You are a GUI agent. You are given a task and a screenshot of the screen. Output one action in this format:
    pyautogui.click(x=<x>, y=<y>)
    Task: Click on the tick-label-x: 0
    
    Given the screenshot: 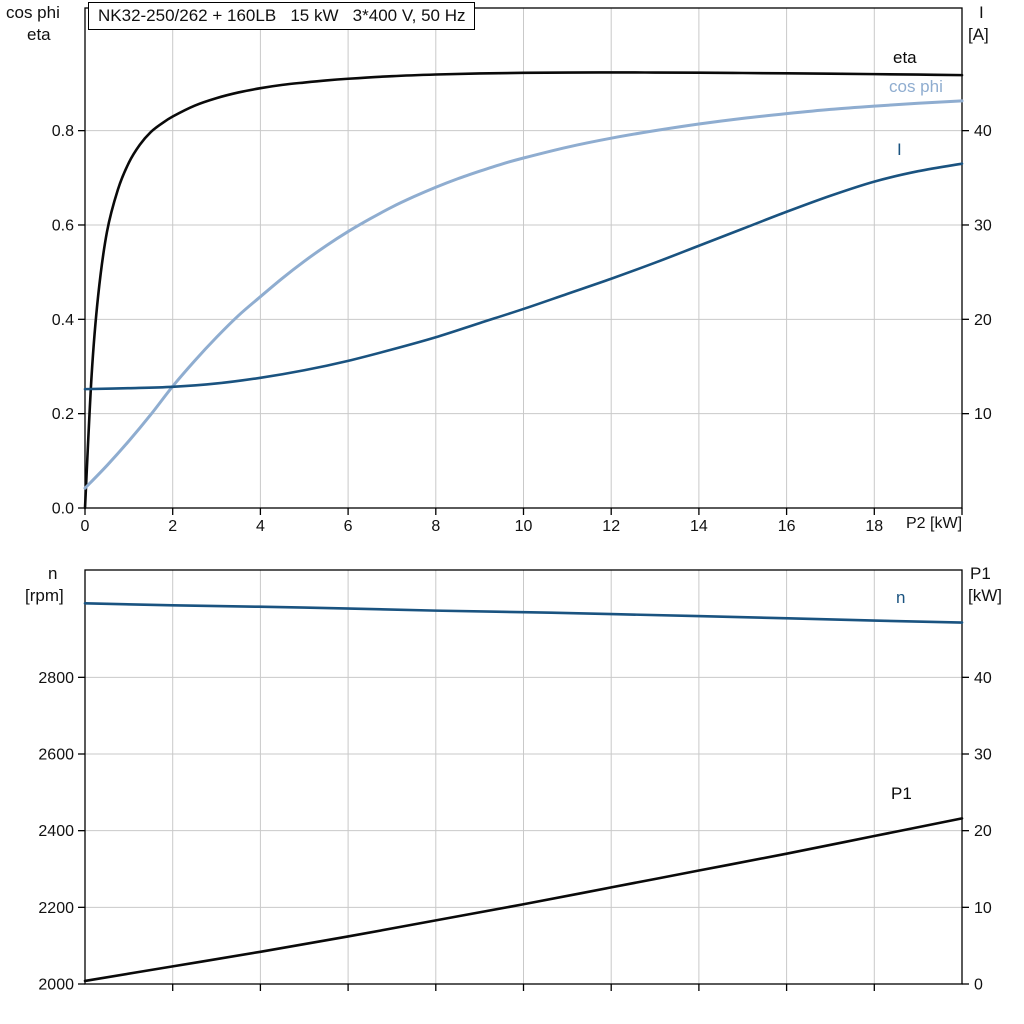 What is the action you would take?
    pyautogui.click(x=85, y=526)
    